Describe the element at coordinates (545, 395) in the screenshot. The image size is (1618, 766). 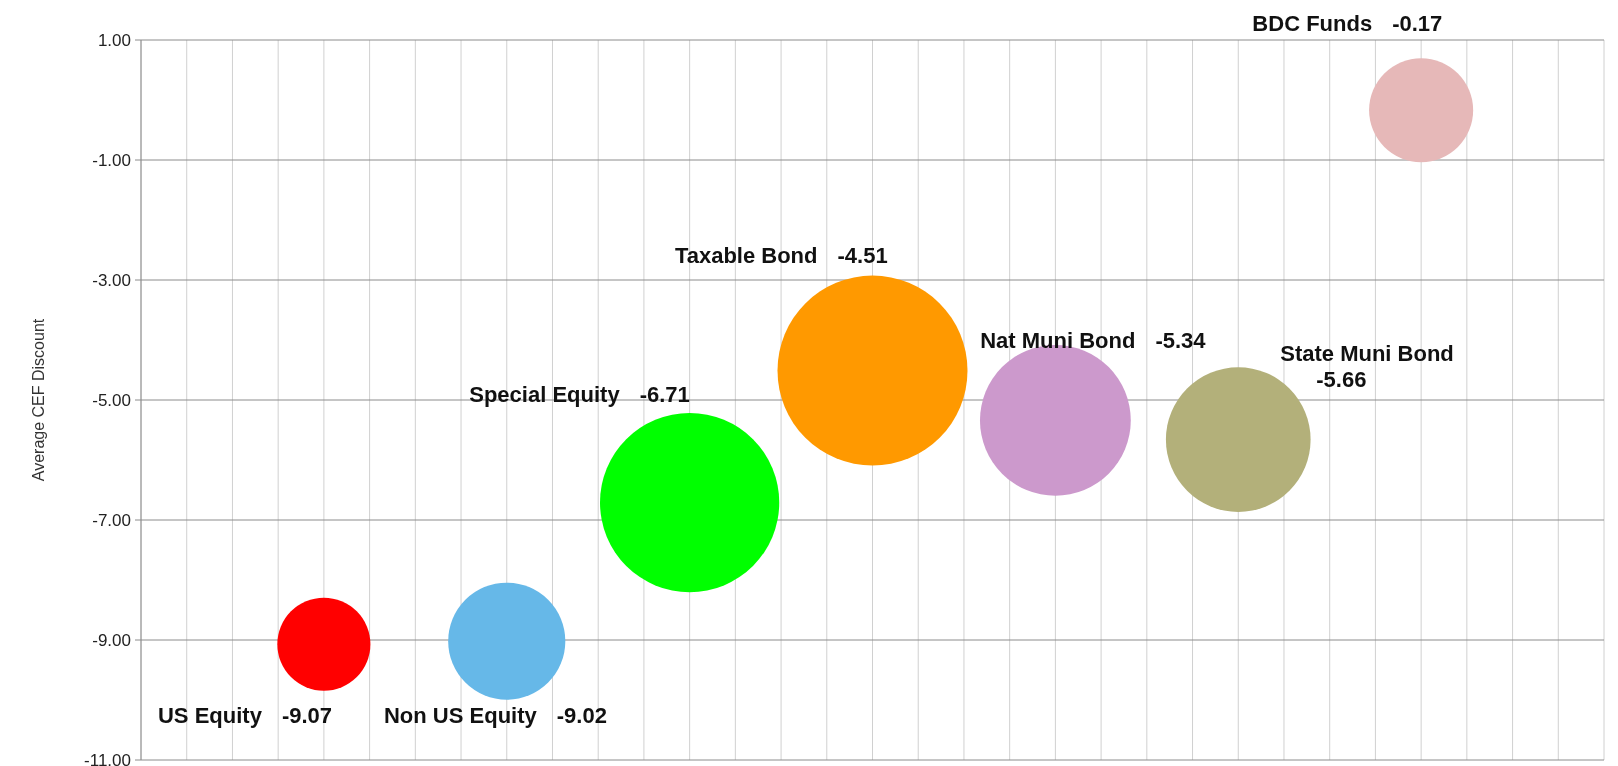
I see `series-label: Special Equity` at that location.